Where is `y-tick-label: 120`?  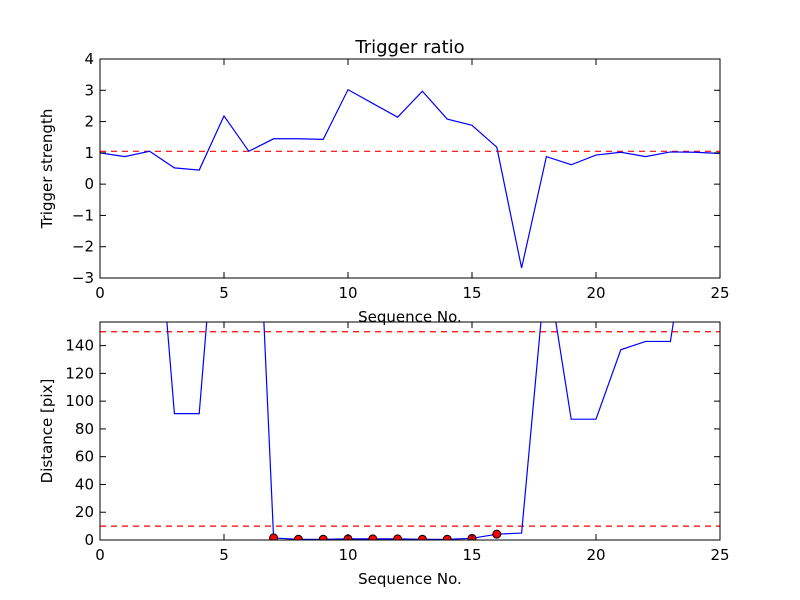
y-tick-label: 120 is located at coordinates (79, 373).